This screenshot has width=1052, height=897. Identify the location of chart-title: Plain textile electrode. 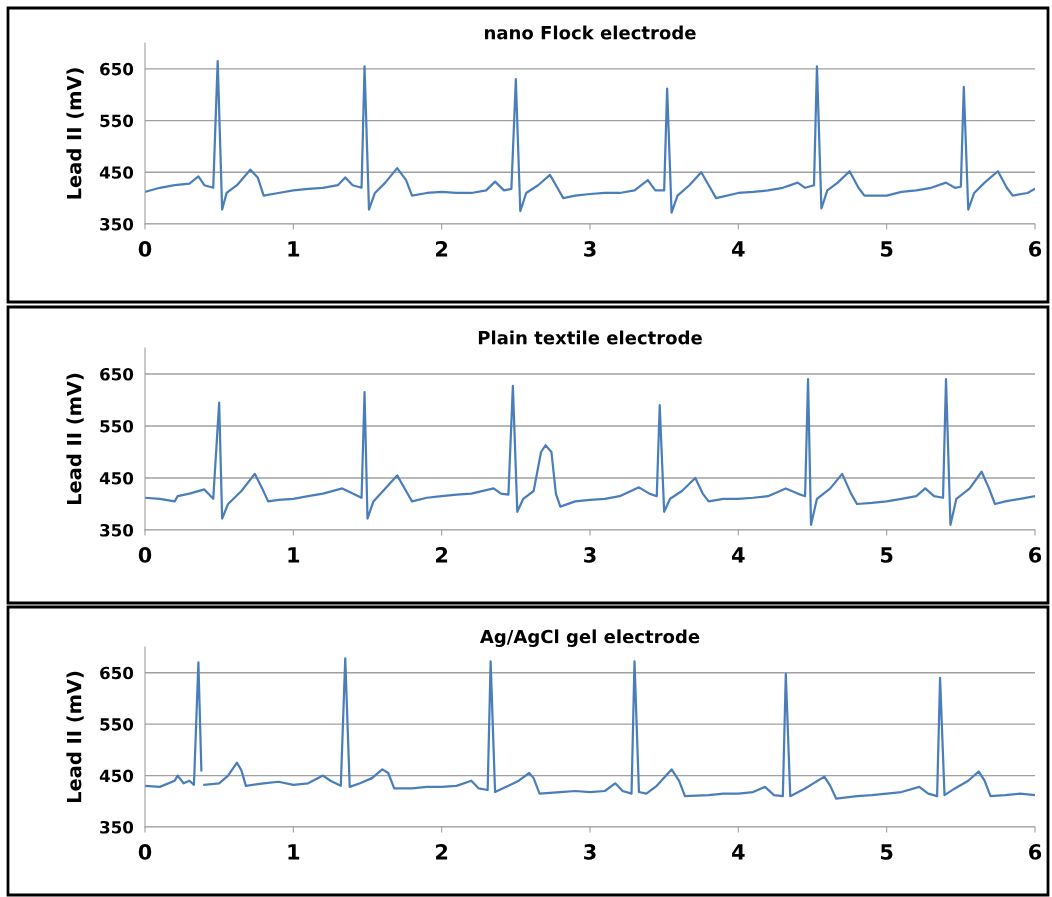
(590, 337).